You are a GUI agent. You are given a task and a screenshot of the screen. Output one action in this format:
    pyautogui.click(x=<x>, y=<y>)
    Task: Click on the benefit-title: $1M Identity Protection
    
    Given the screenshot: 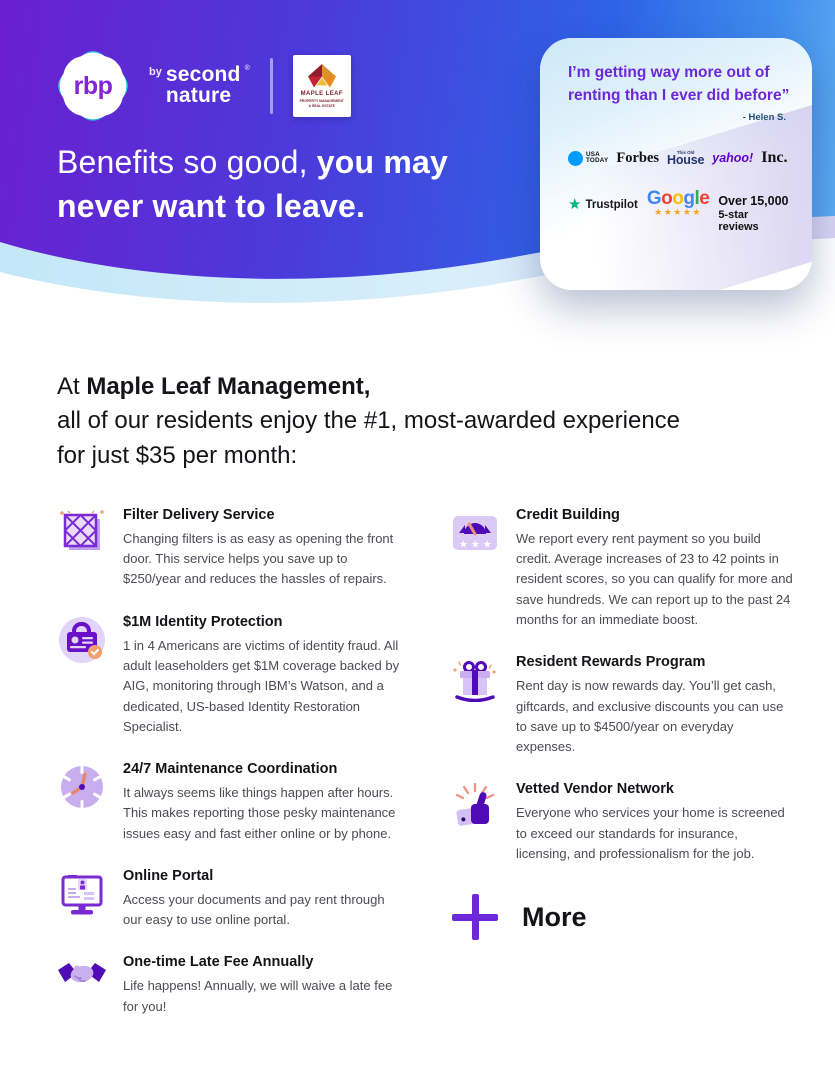 What is the action you would take?
    pyautogui.click(x=203, y=621)
    